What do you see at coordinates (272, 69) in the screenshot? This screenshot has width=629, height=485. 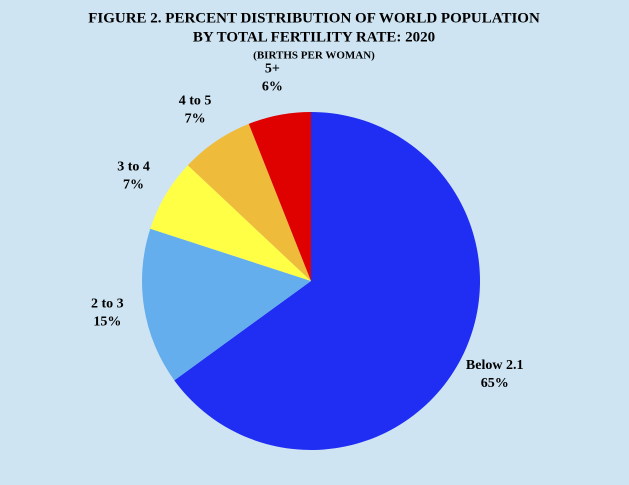 I see `slice-label: 5+` at bounding box center [272, 69].